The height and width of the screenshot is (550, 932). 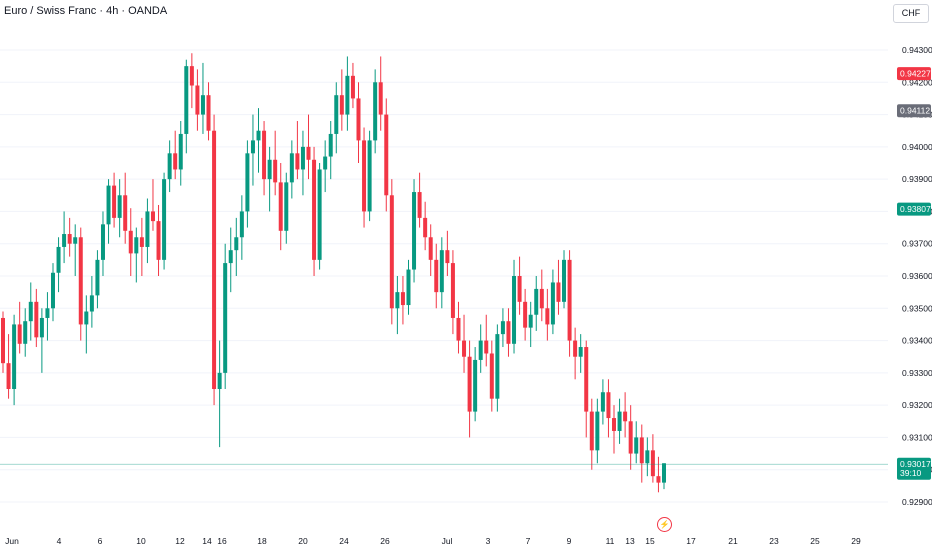 I want to click on currency-selector: CHF, so click(x=911, y=13).